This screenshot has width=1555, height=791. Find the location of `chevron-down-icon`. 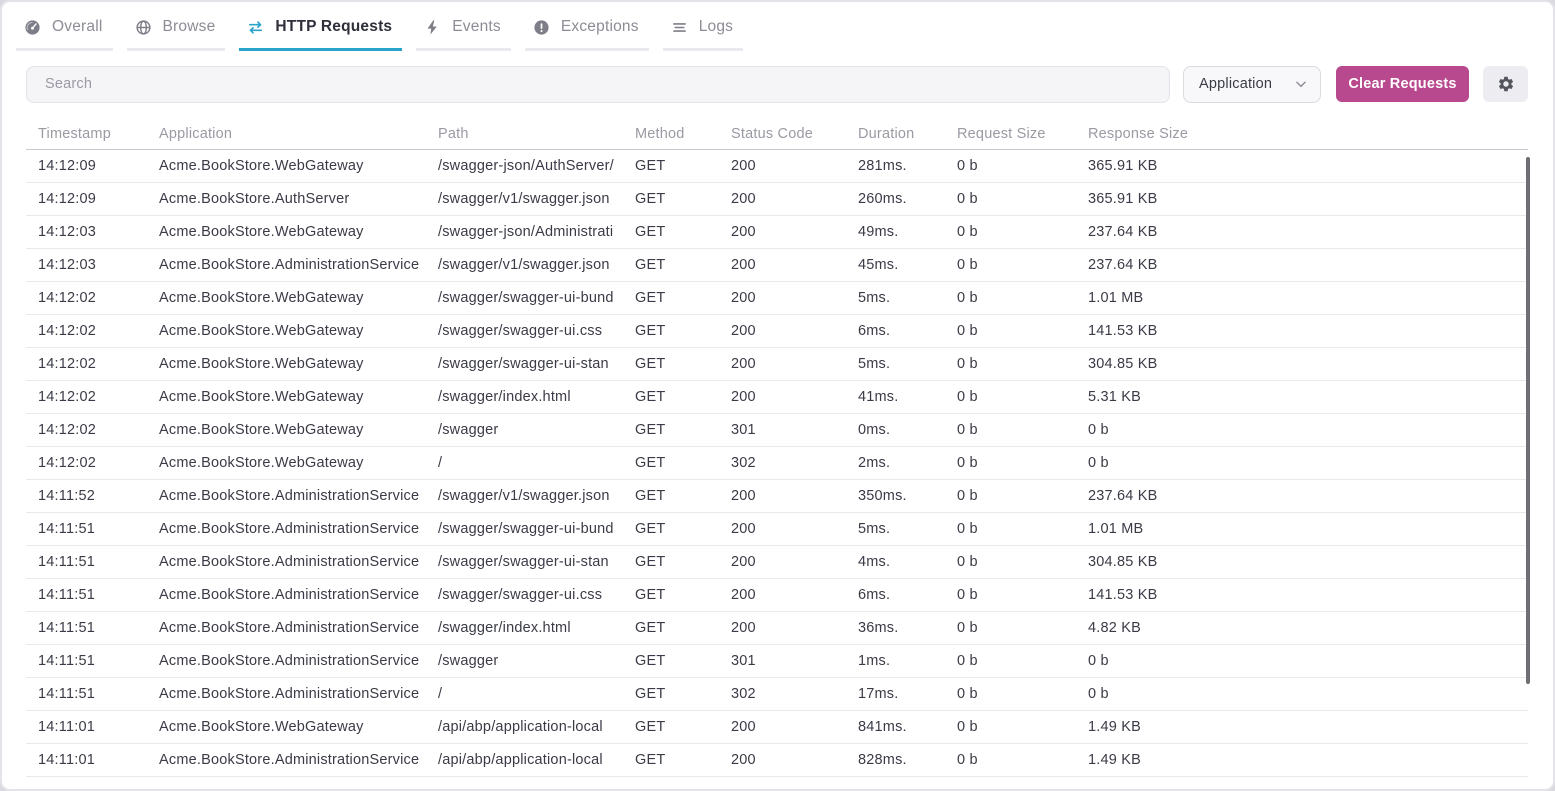

chevron-down-icon is located at coordinates (1301, 84).